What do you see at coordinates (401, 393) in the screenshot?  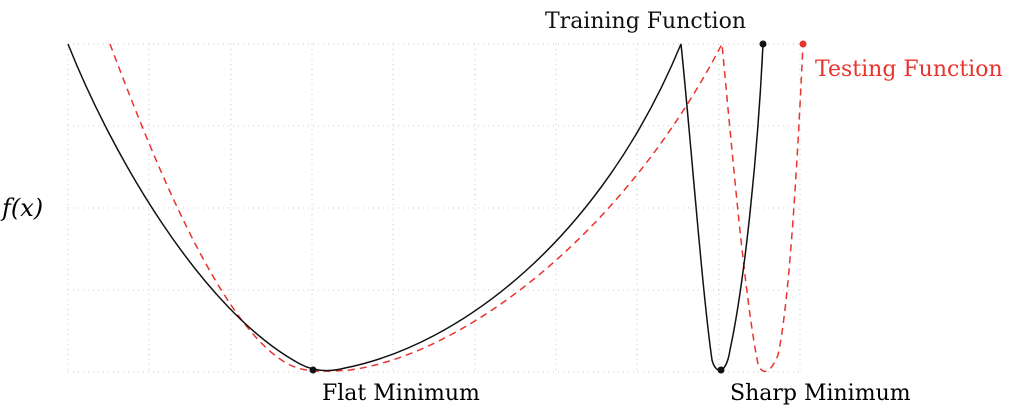 I see `flat-minimum-label: Flat Minimum` at bounding box center [401, 393].